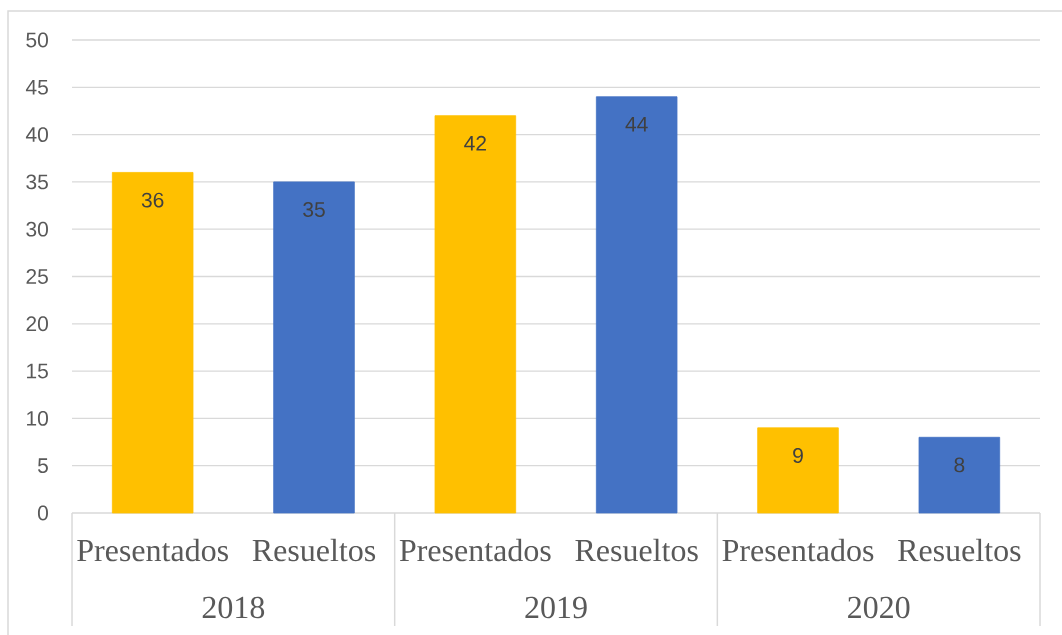 The image size is (1062, 635). I want to click on data-label: 9, so click(798, 455).